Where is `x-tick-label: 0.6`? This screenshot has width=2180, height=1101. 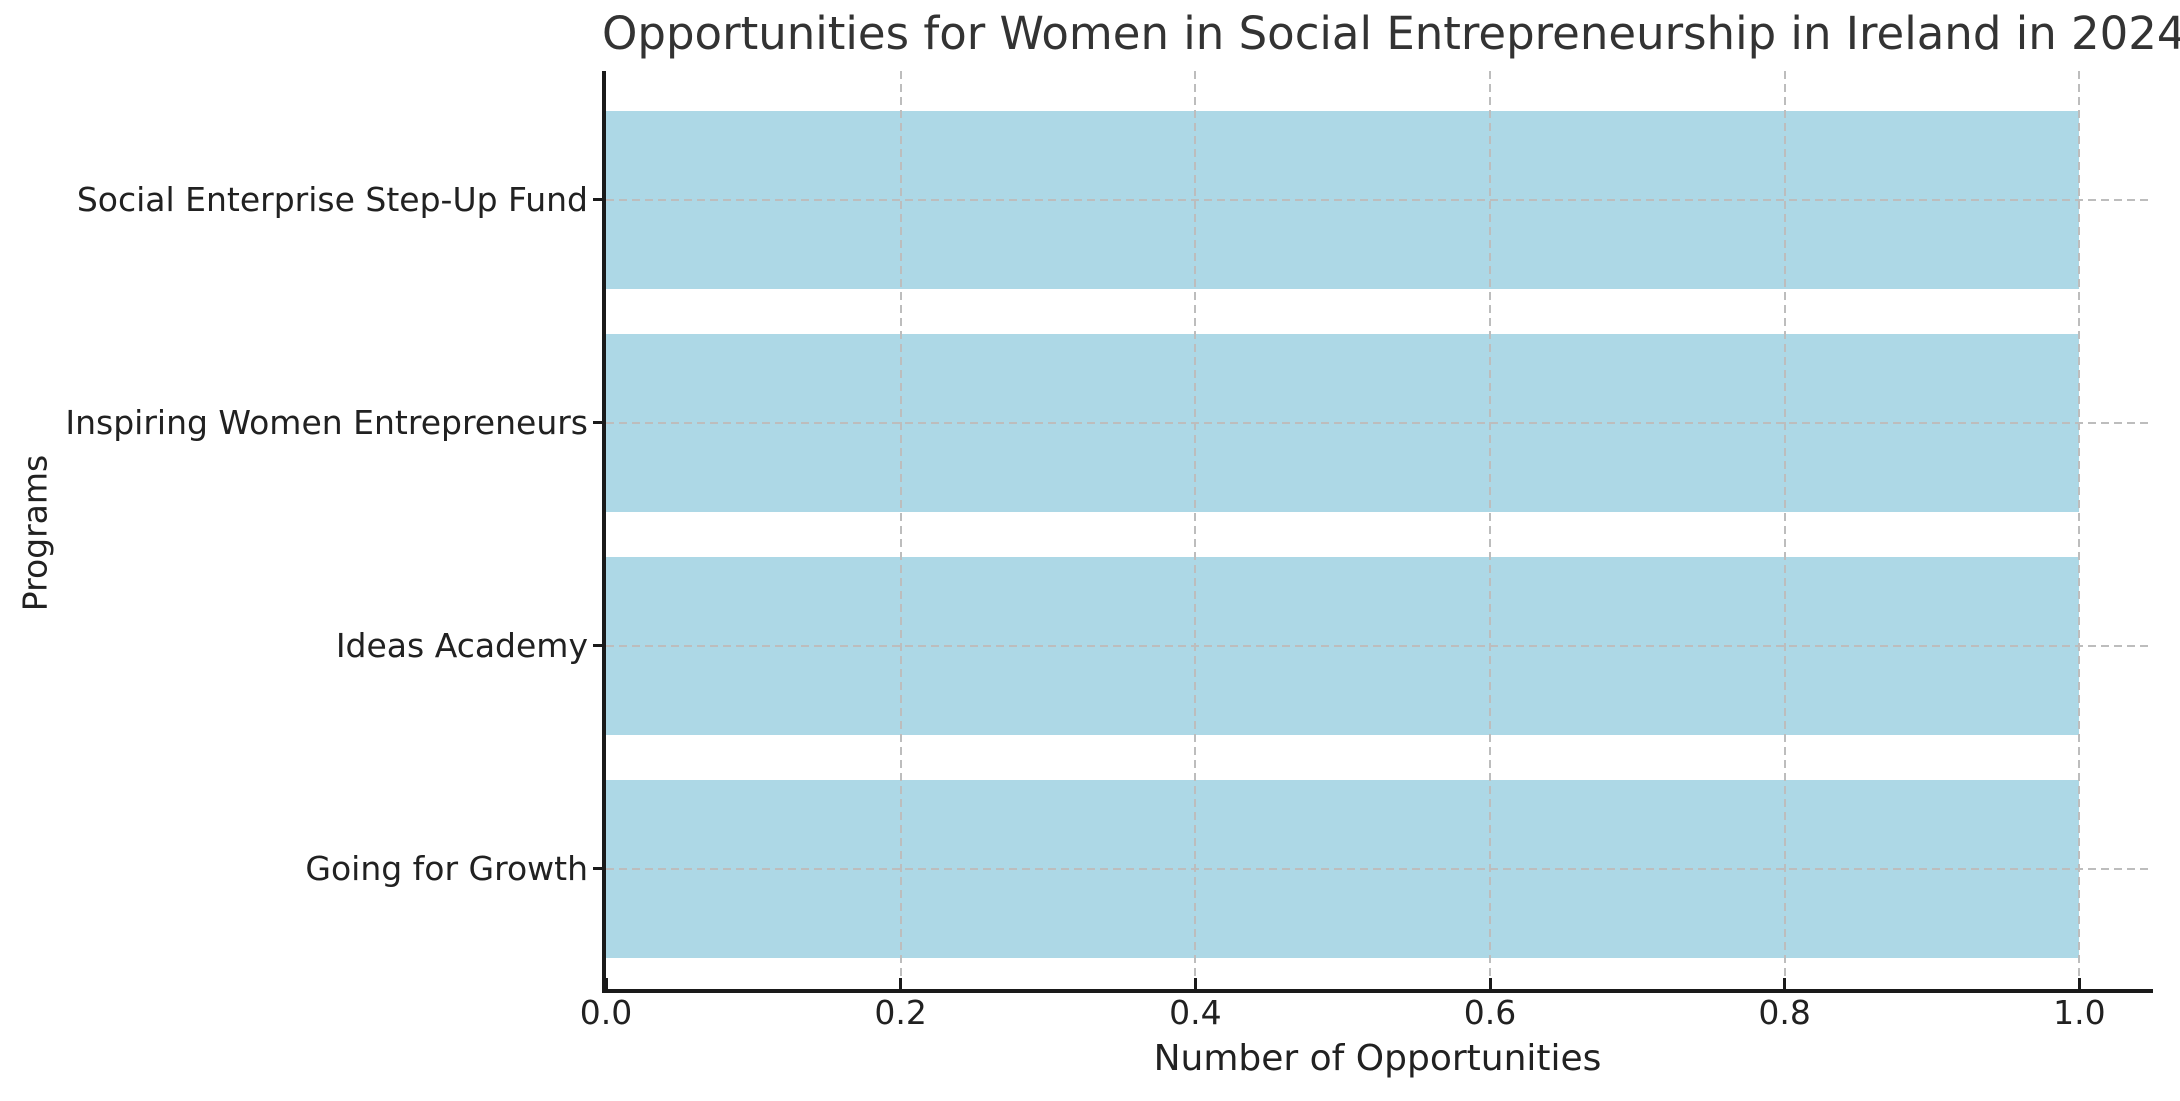
x-tick-label: 0.6 is located at coordinates (1490, 1012).